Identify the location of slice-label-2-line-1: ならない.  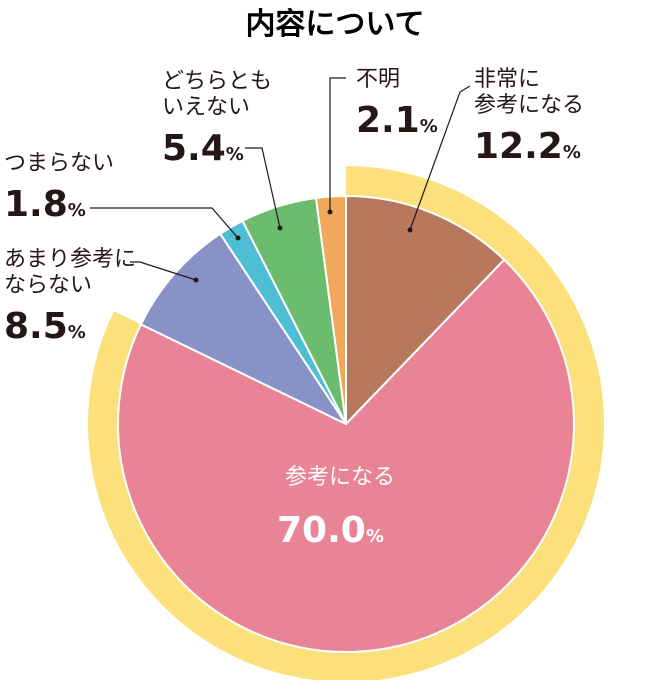
(48, 285).